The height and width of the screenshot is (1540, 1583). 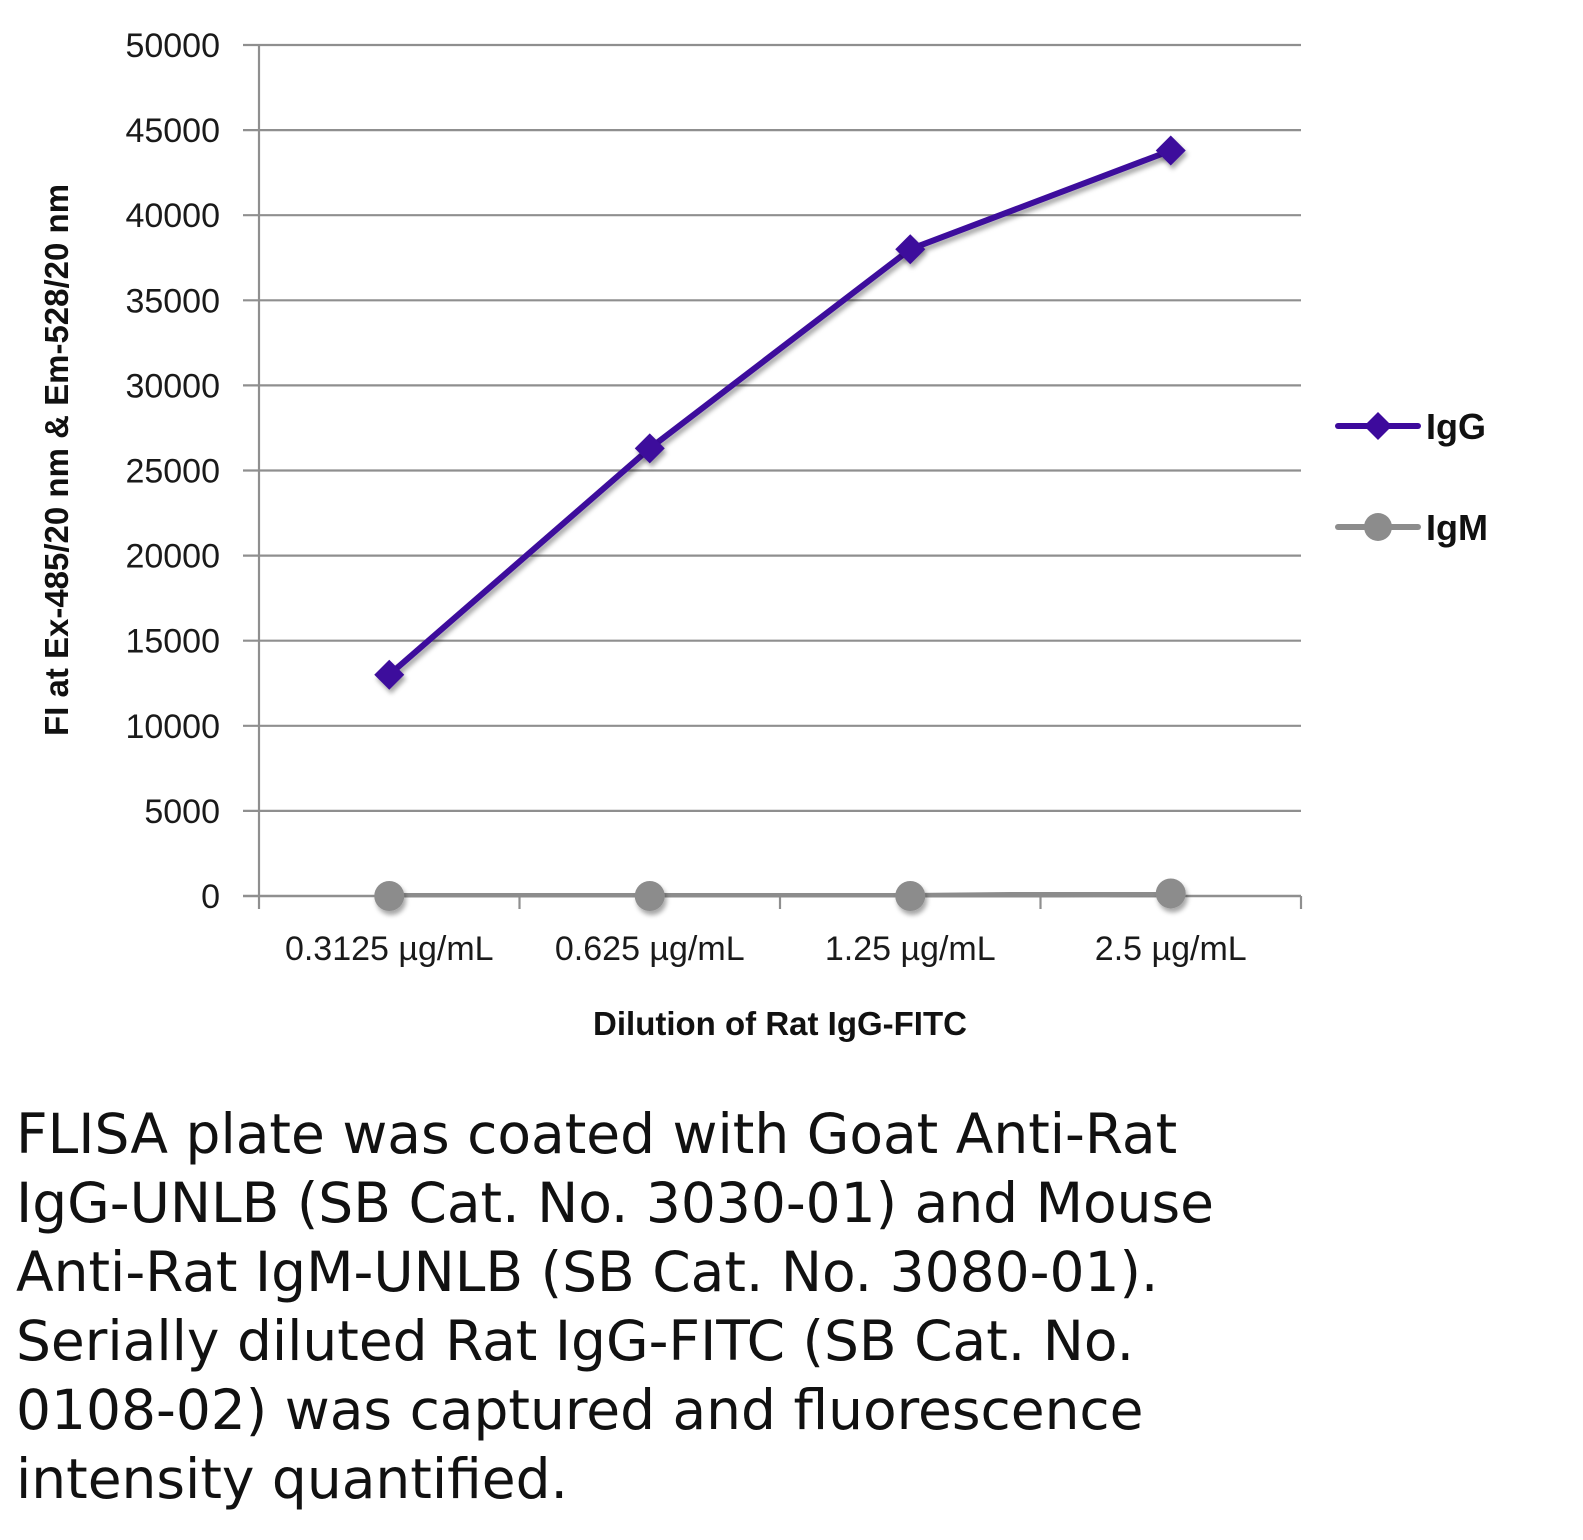 I want to click on y-tick-label: 35000, so click(x=172, y=301).